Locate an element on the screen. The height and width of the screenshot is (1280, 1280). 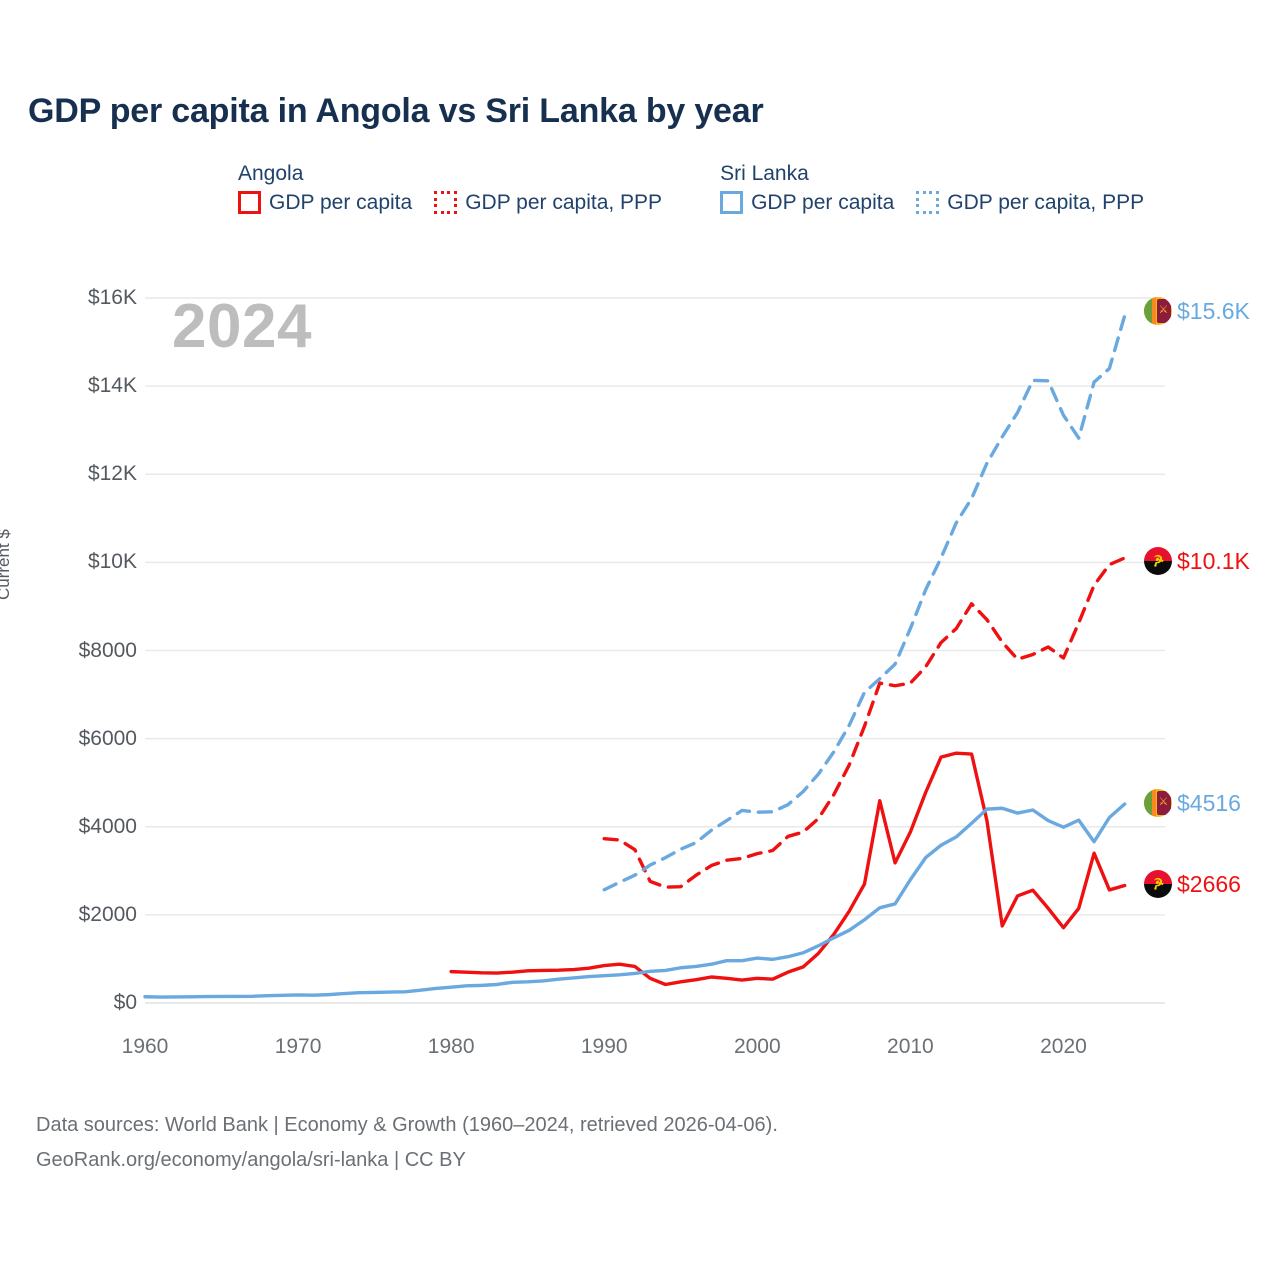
y-tick-label: $10K is located at coordinates (112, 562).